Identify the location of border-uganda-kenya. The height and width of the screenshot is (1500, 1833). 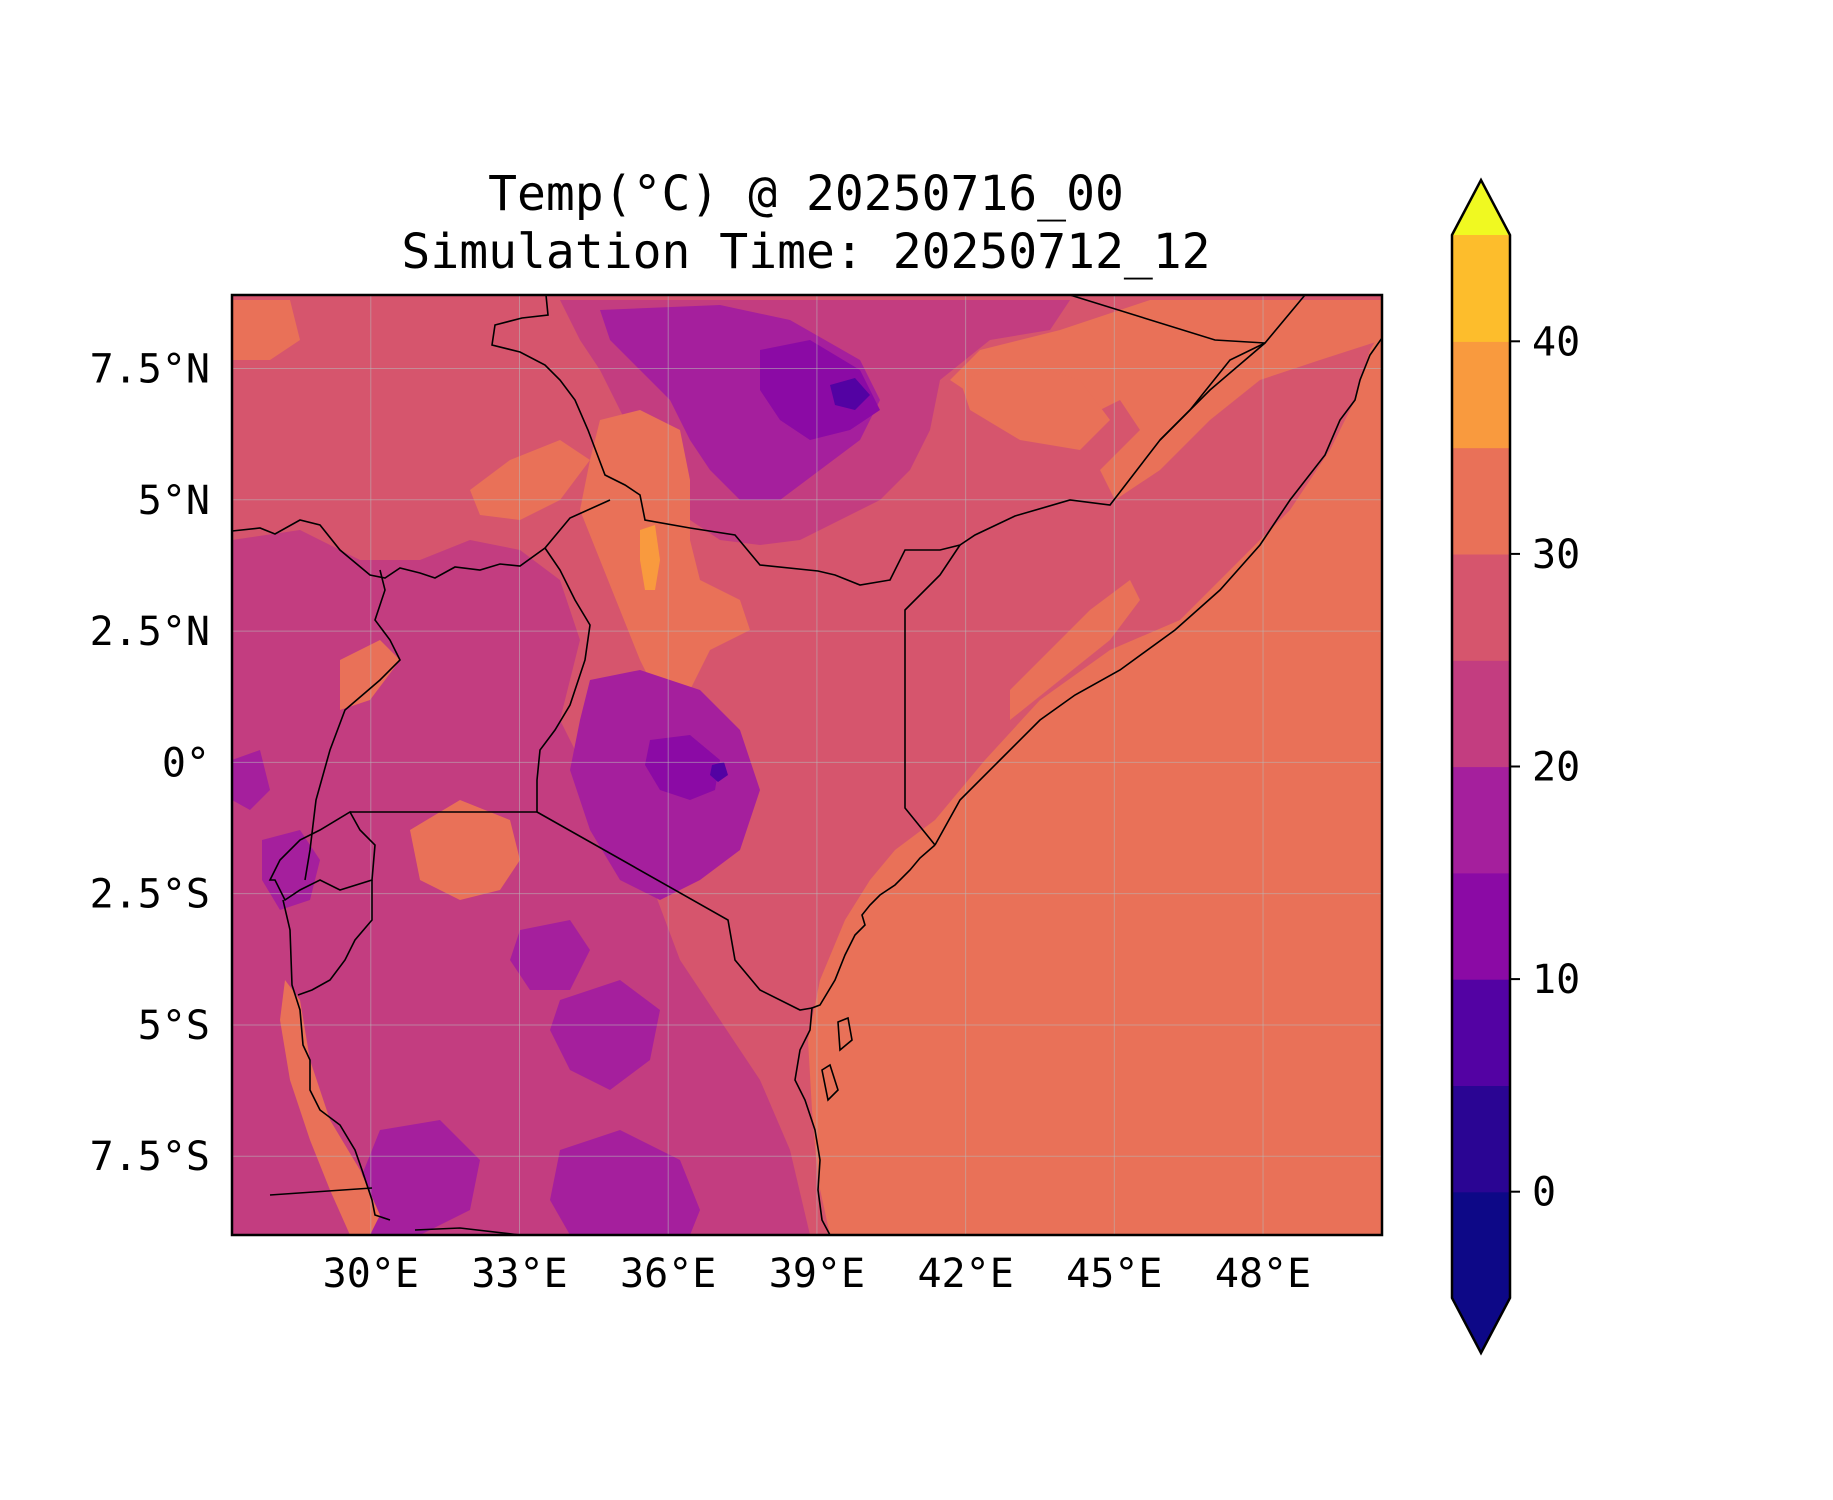
(563, 679).